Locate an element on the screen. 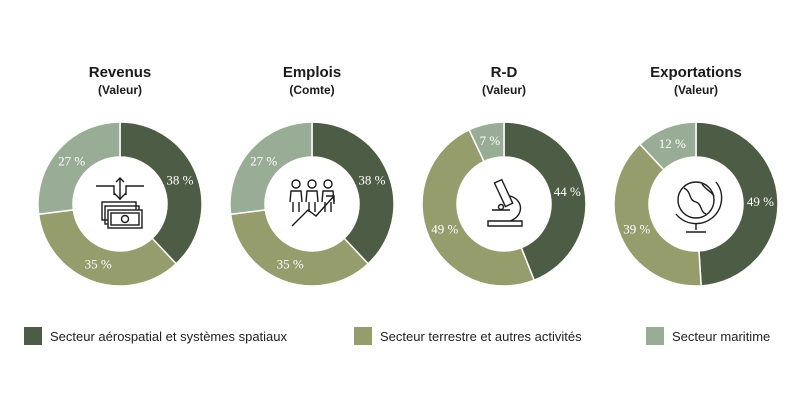 This screenshot has width=800, height=400. chart-r-d: R-D (Valeur) 44 % 49 % 7 % is located at coordinates (504, 182).